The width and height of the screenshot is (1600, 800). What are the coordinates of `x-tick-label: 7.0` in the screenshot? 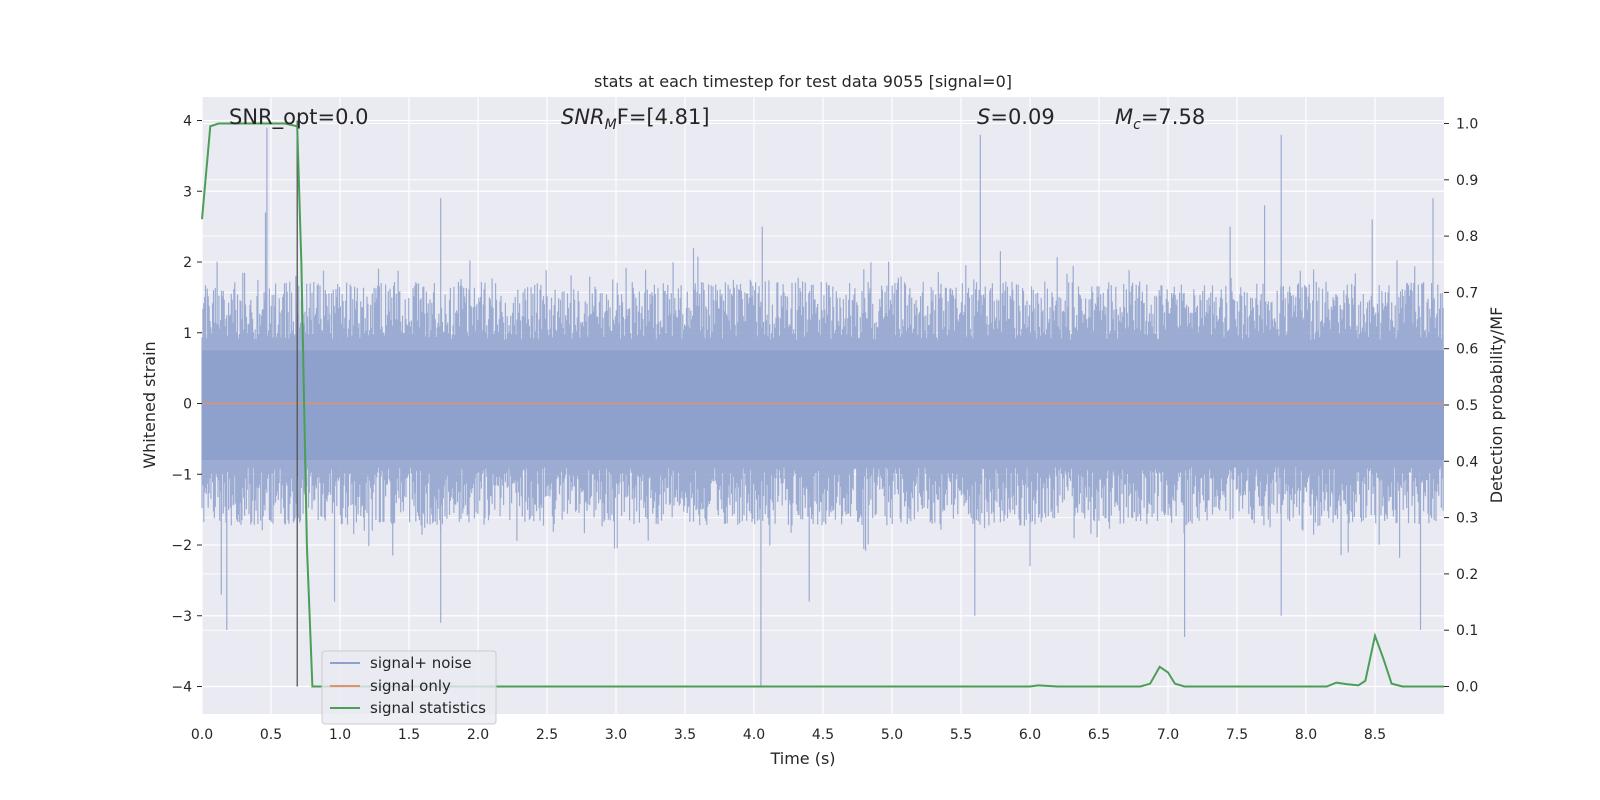 It's located at (1168, 735).